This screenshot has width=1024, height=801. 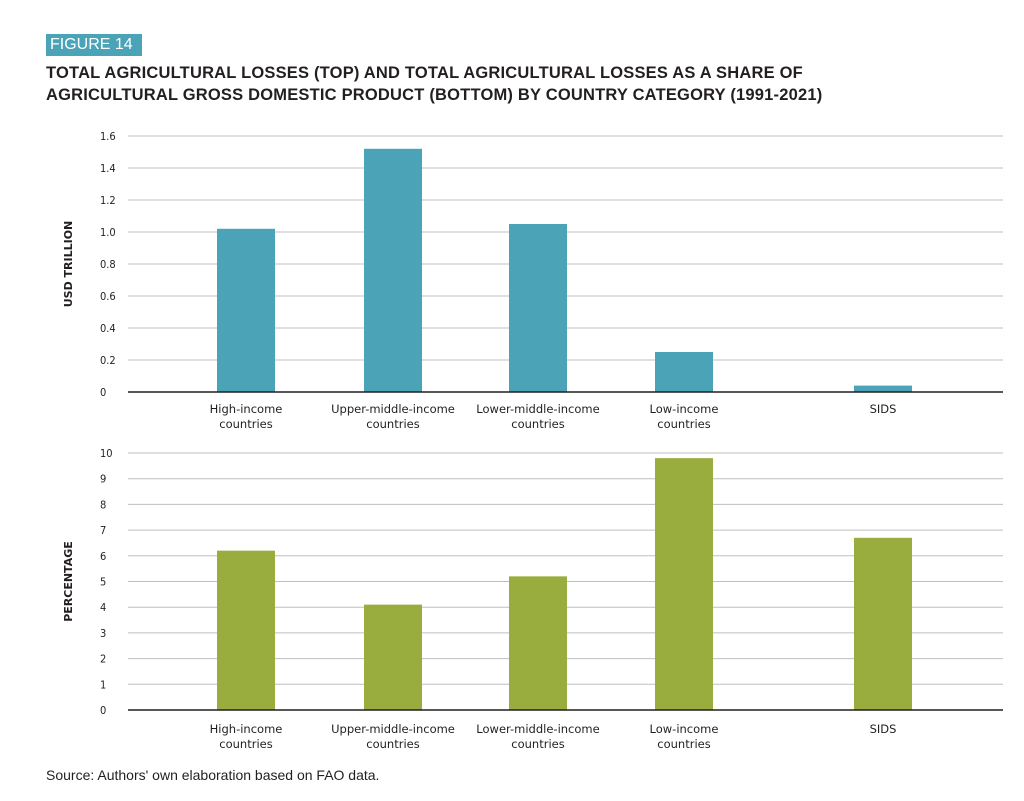 What do you see at coordinates (108, 264) in the screenshot?
I see `top-y-tick-label: 0.8` at bounding box center [108, 264].